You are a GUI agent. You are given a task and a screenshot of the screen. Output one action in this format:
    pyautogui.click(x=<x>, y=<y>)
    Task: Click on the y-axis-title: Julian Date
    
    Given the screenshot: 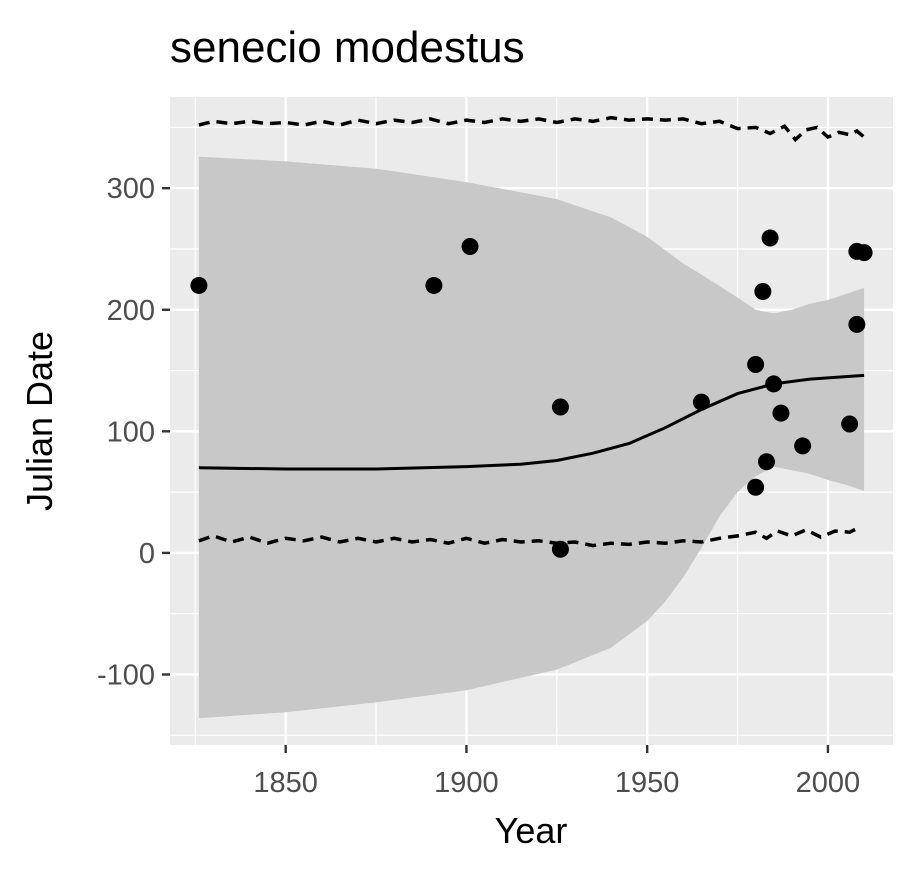 What is the action you would take?
    pyautogui.click(x=39, y=421)
    